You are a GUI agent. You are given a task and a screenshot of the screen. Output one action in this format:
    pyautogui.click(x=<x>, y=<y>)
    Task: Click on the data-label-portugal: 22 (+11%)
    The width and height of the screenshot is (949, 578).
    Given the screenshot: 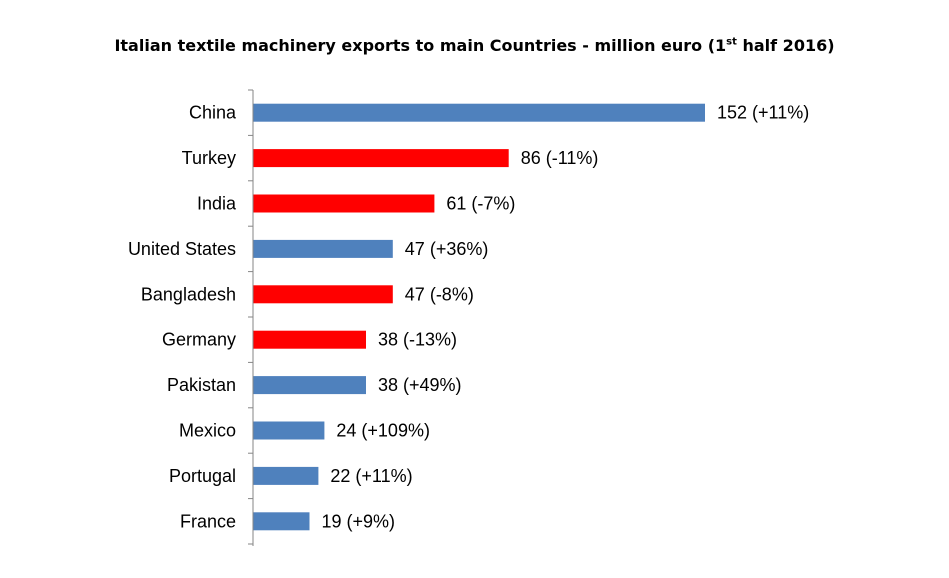 What is the action you would take?
    pyautogui.click(x=371, y=476)
    